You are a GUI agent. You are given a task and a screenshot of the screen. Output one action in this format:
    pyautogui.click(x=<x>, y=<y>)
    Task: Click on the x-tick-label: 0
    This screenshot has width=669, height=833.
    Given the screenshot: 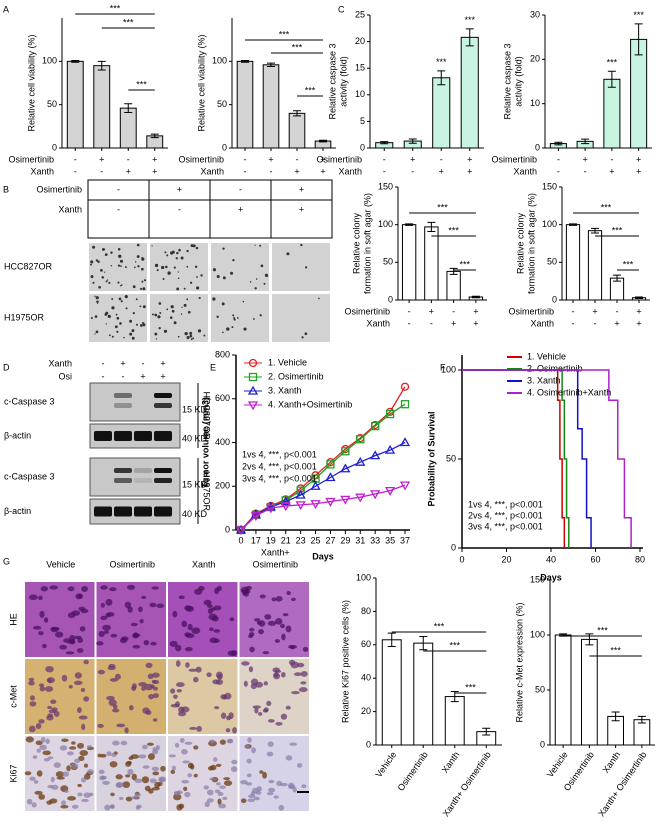 What is the action you would take?
    pyautogui.click(x=240, y=540)
    